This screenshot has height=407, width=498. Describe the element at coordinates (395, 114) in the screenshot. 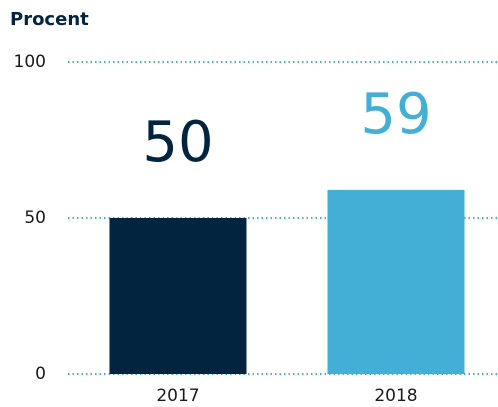

I see `value-label: 59` at that location.